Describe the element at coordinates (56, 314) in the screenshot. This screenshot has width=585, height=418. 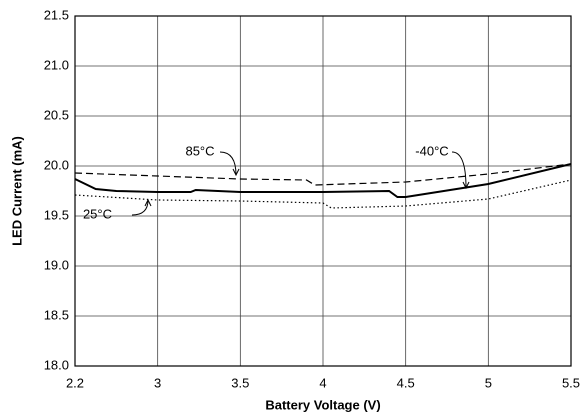
I see `y-tick-label: 18.5` at that location.